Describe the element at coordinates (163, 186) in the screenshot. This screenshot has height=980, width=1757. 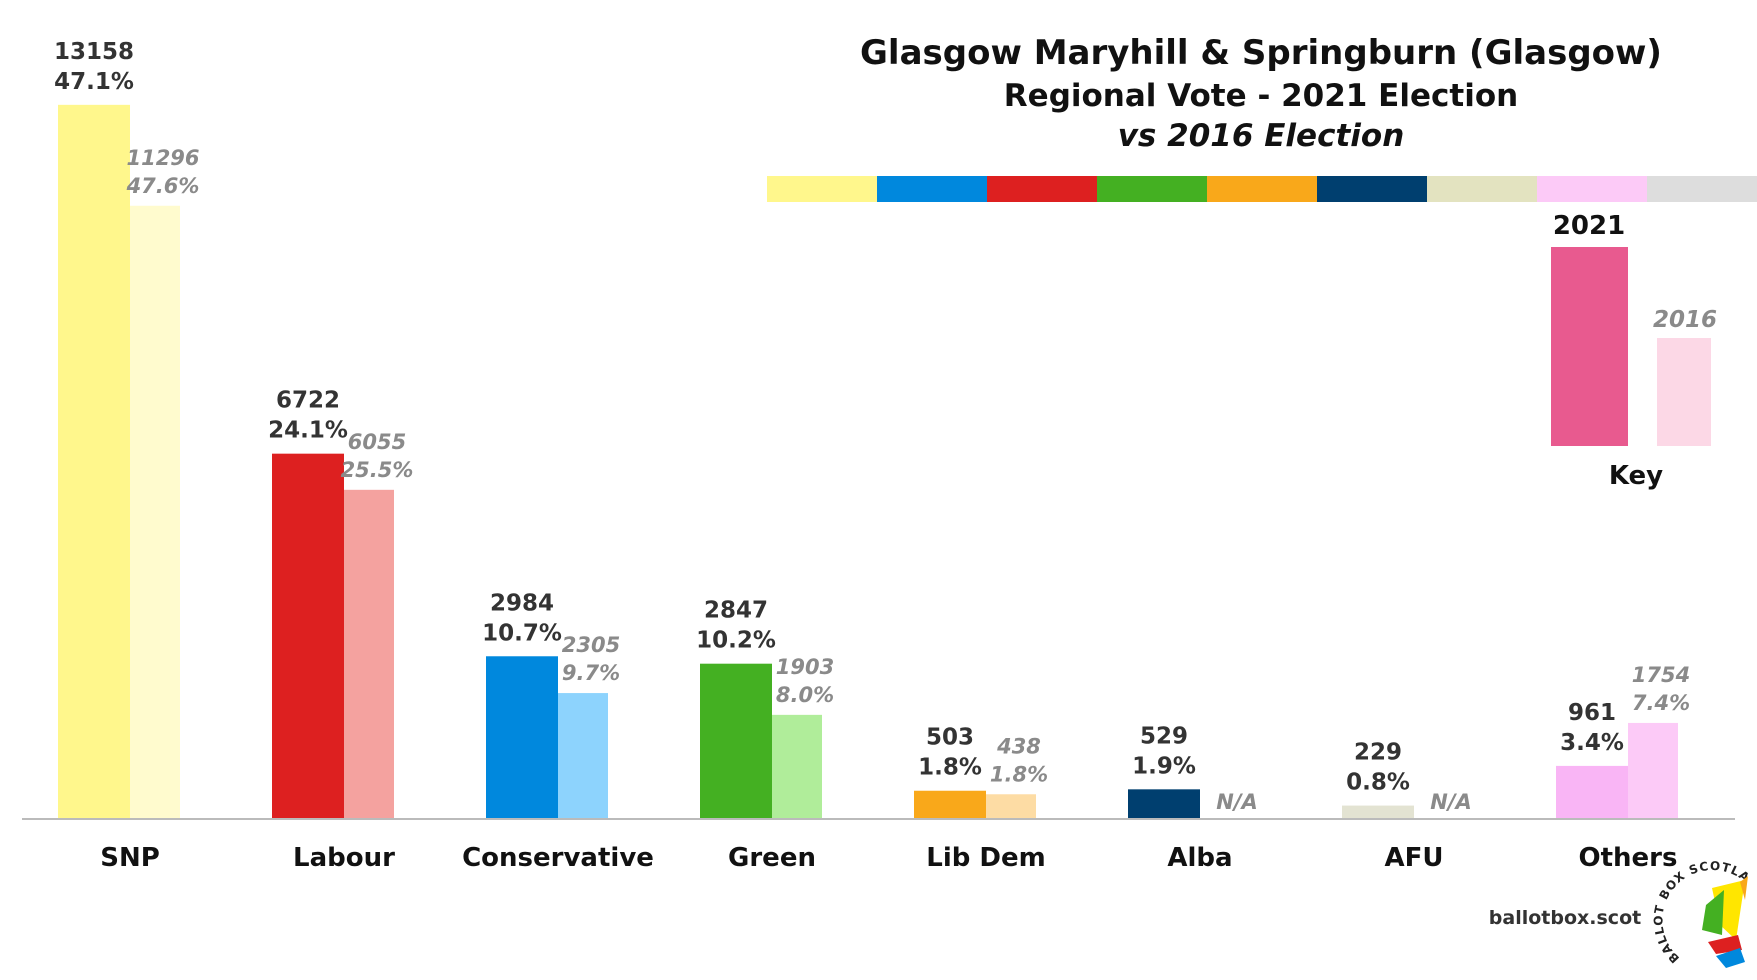
I see `percent-label-2016: 47.6%` at that location.